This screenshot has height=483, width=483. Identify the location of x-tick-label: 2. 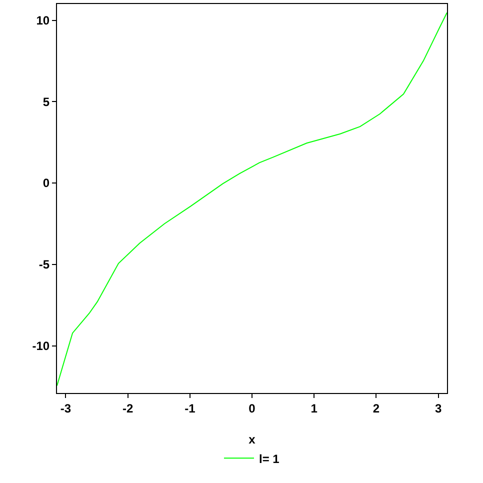
(376, 408).